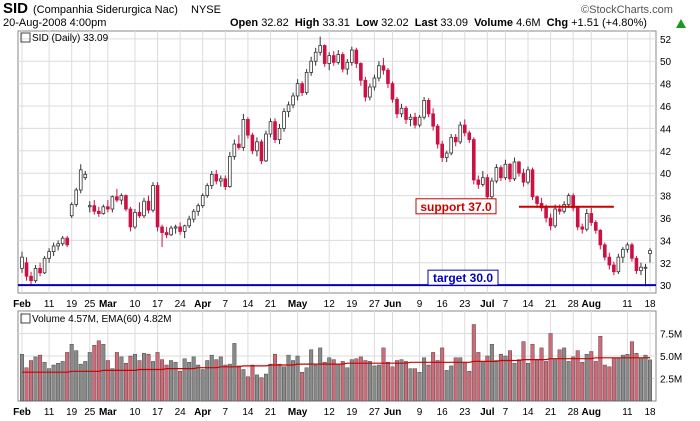 Image resolution: width=700 pixels, height=421 pixels. What do you see at coordinates (330, 412) in the screenshot?
I see `volume-x-tick-label: 12` at bounding box center [330, 412].